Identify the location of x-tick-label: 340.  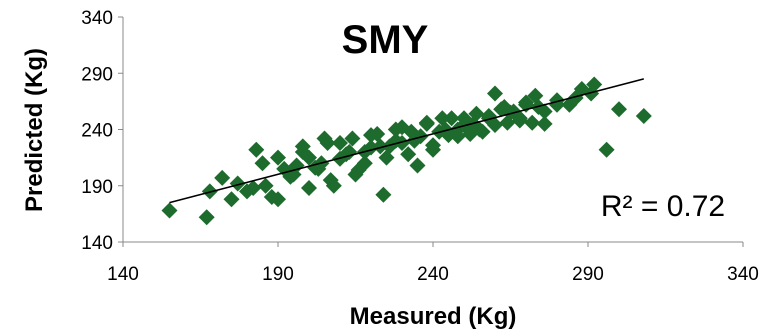
(743, 274).